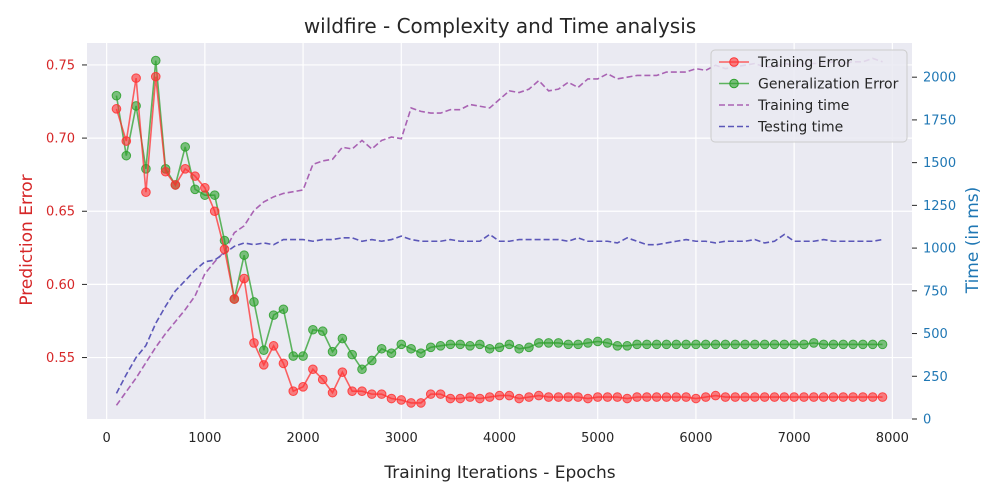 This screenshot has height=500, width=1000. What do you see at coordinates (60, 212) in the screenshot?
I see `y-left-tick-label: 0.65` at bounding box center [60, 212].